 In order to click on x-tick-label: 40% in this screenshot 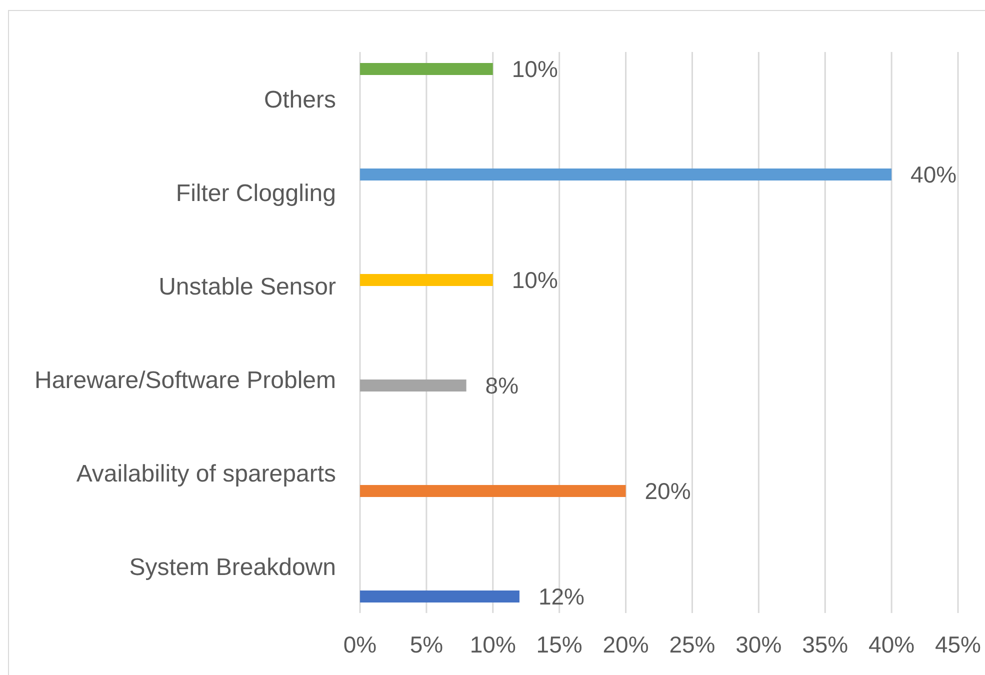, I will do `click(891, 644)`.